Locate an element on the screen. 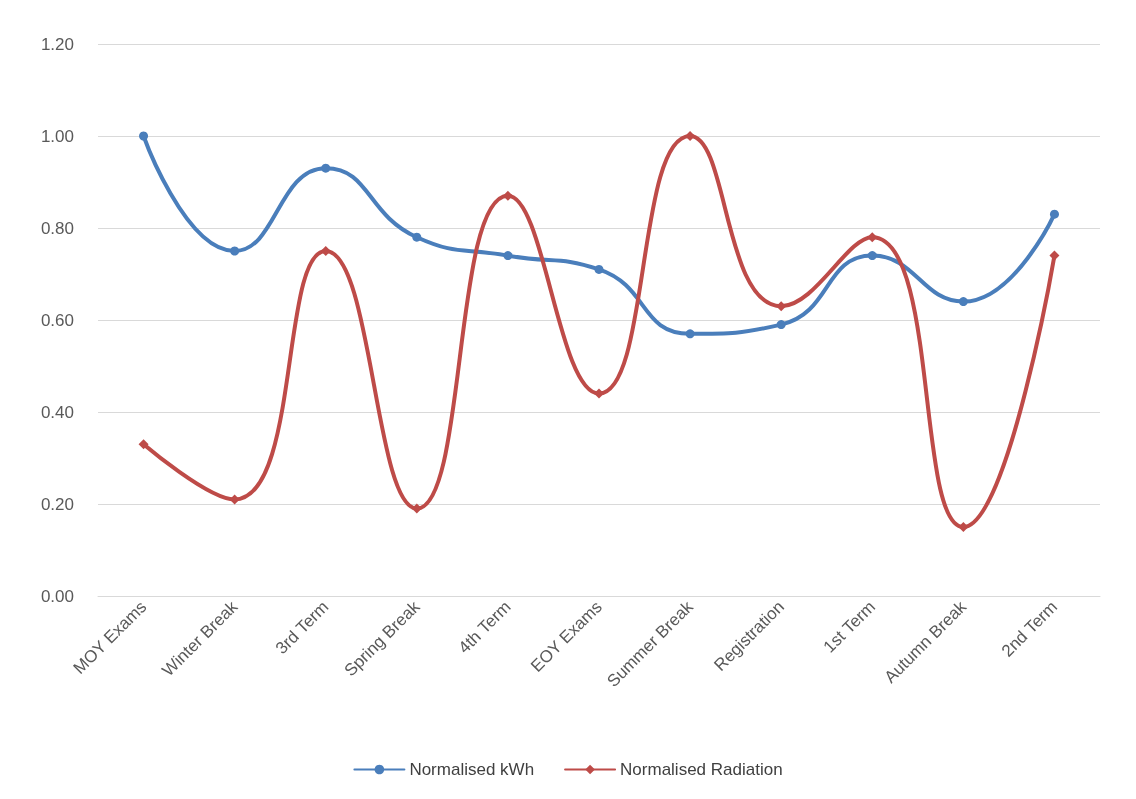 The width and height of the screenshot is (1136, 799). legend-label: Normalised Radiation is located at coordinates (701, 769).